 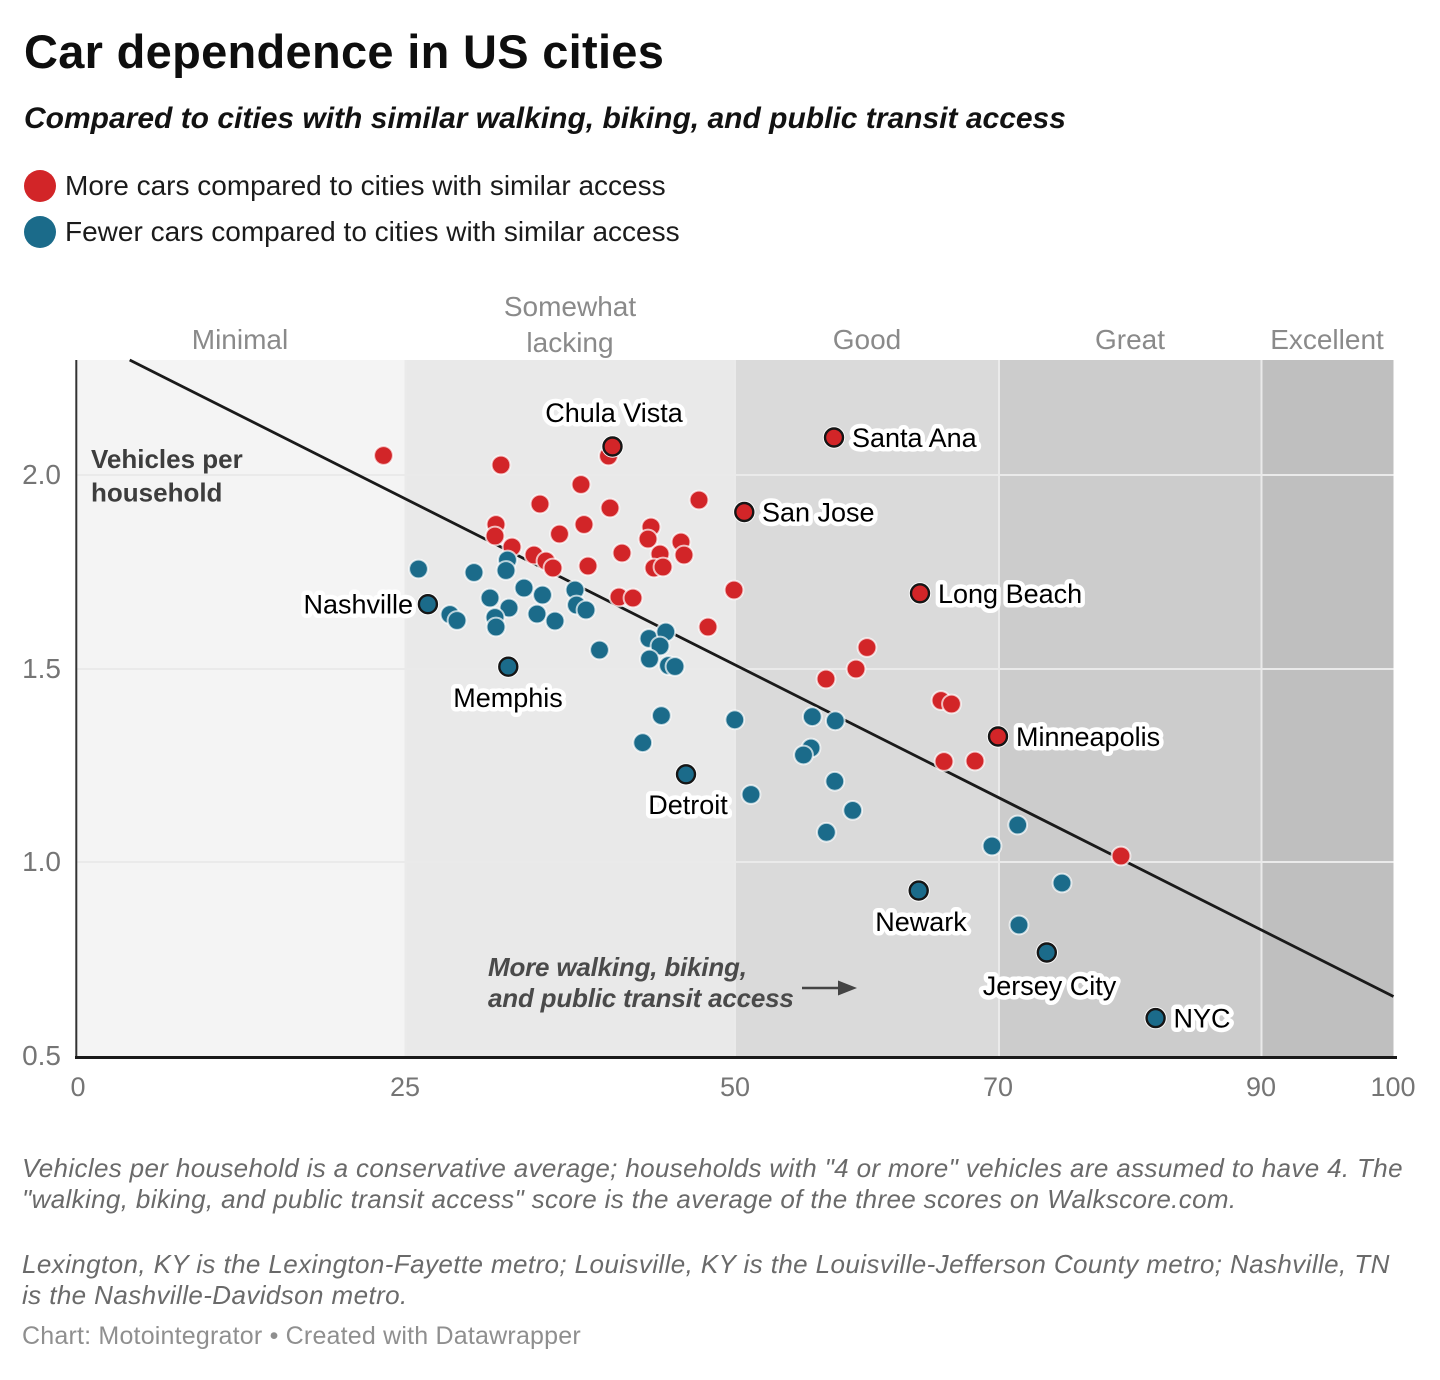 I want to click on svg-text: 2.0, so click(x=41, y=474).